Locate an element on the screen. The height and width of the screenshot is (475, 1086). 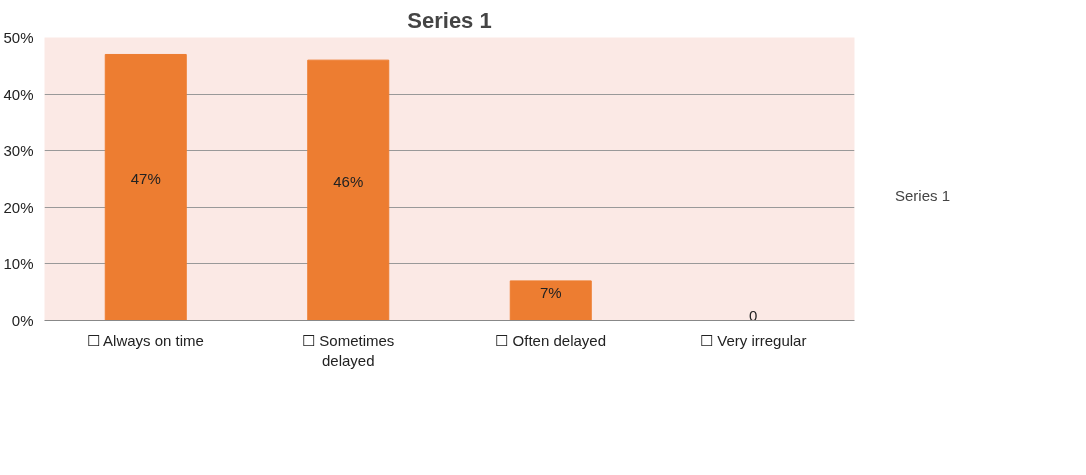
y-tick-label: 50% is located at coordinates (18, 37).